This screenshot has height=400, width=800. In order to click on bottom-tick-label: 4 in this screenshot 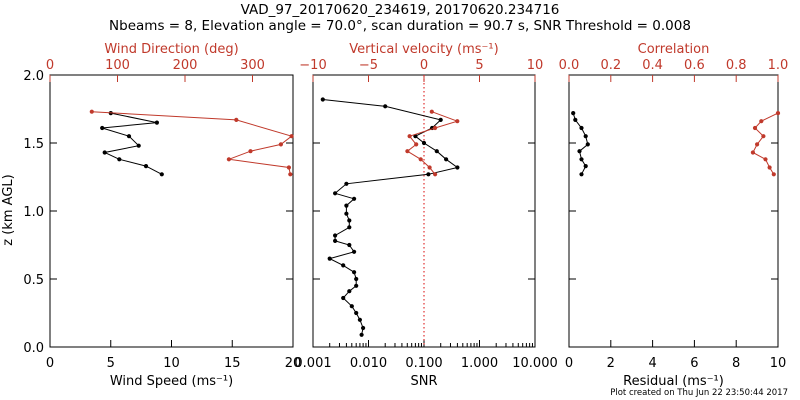, I will do `click(652, 363)`.